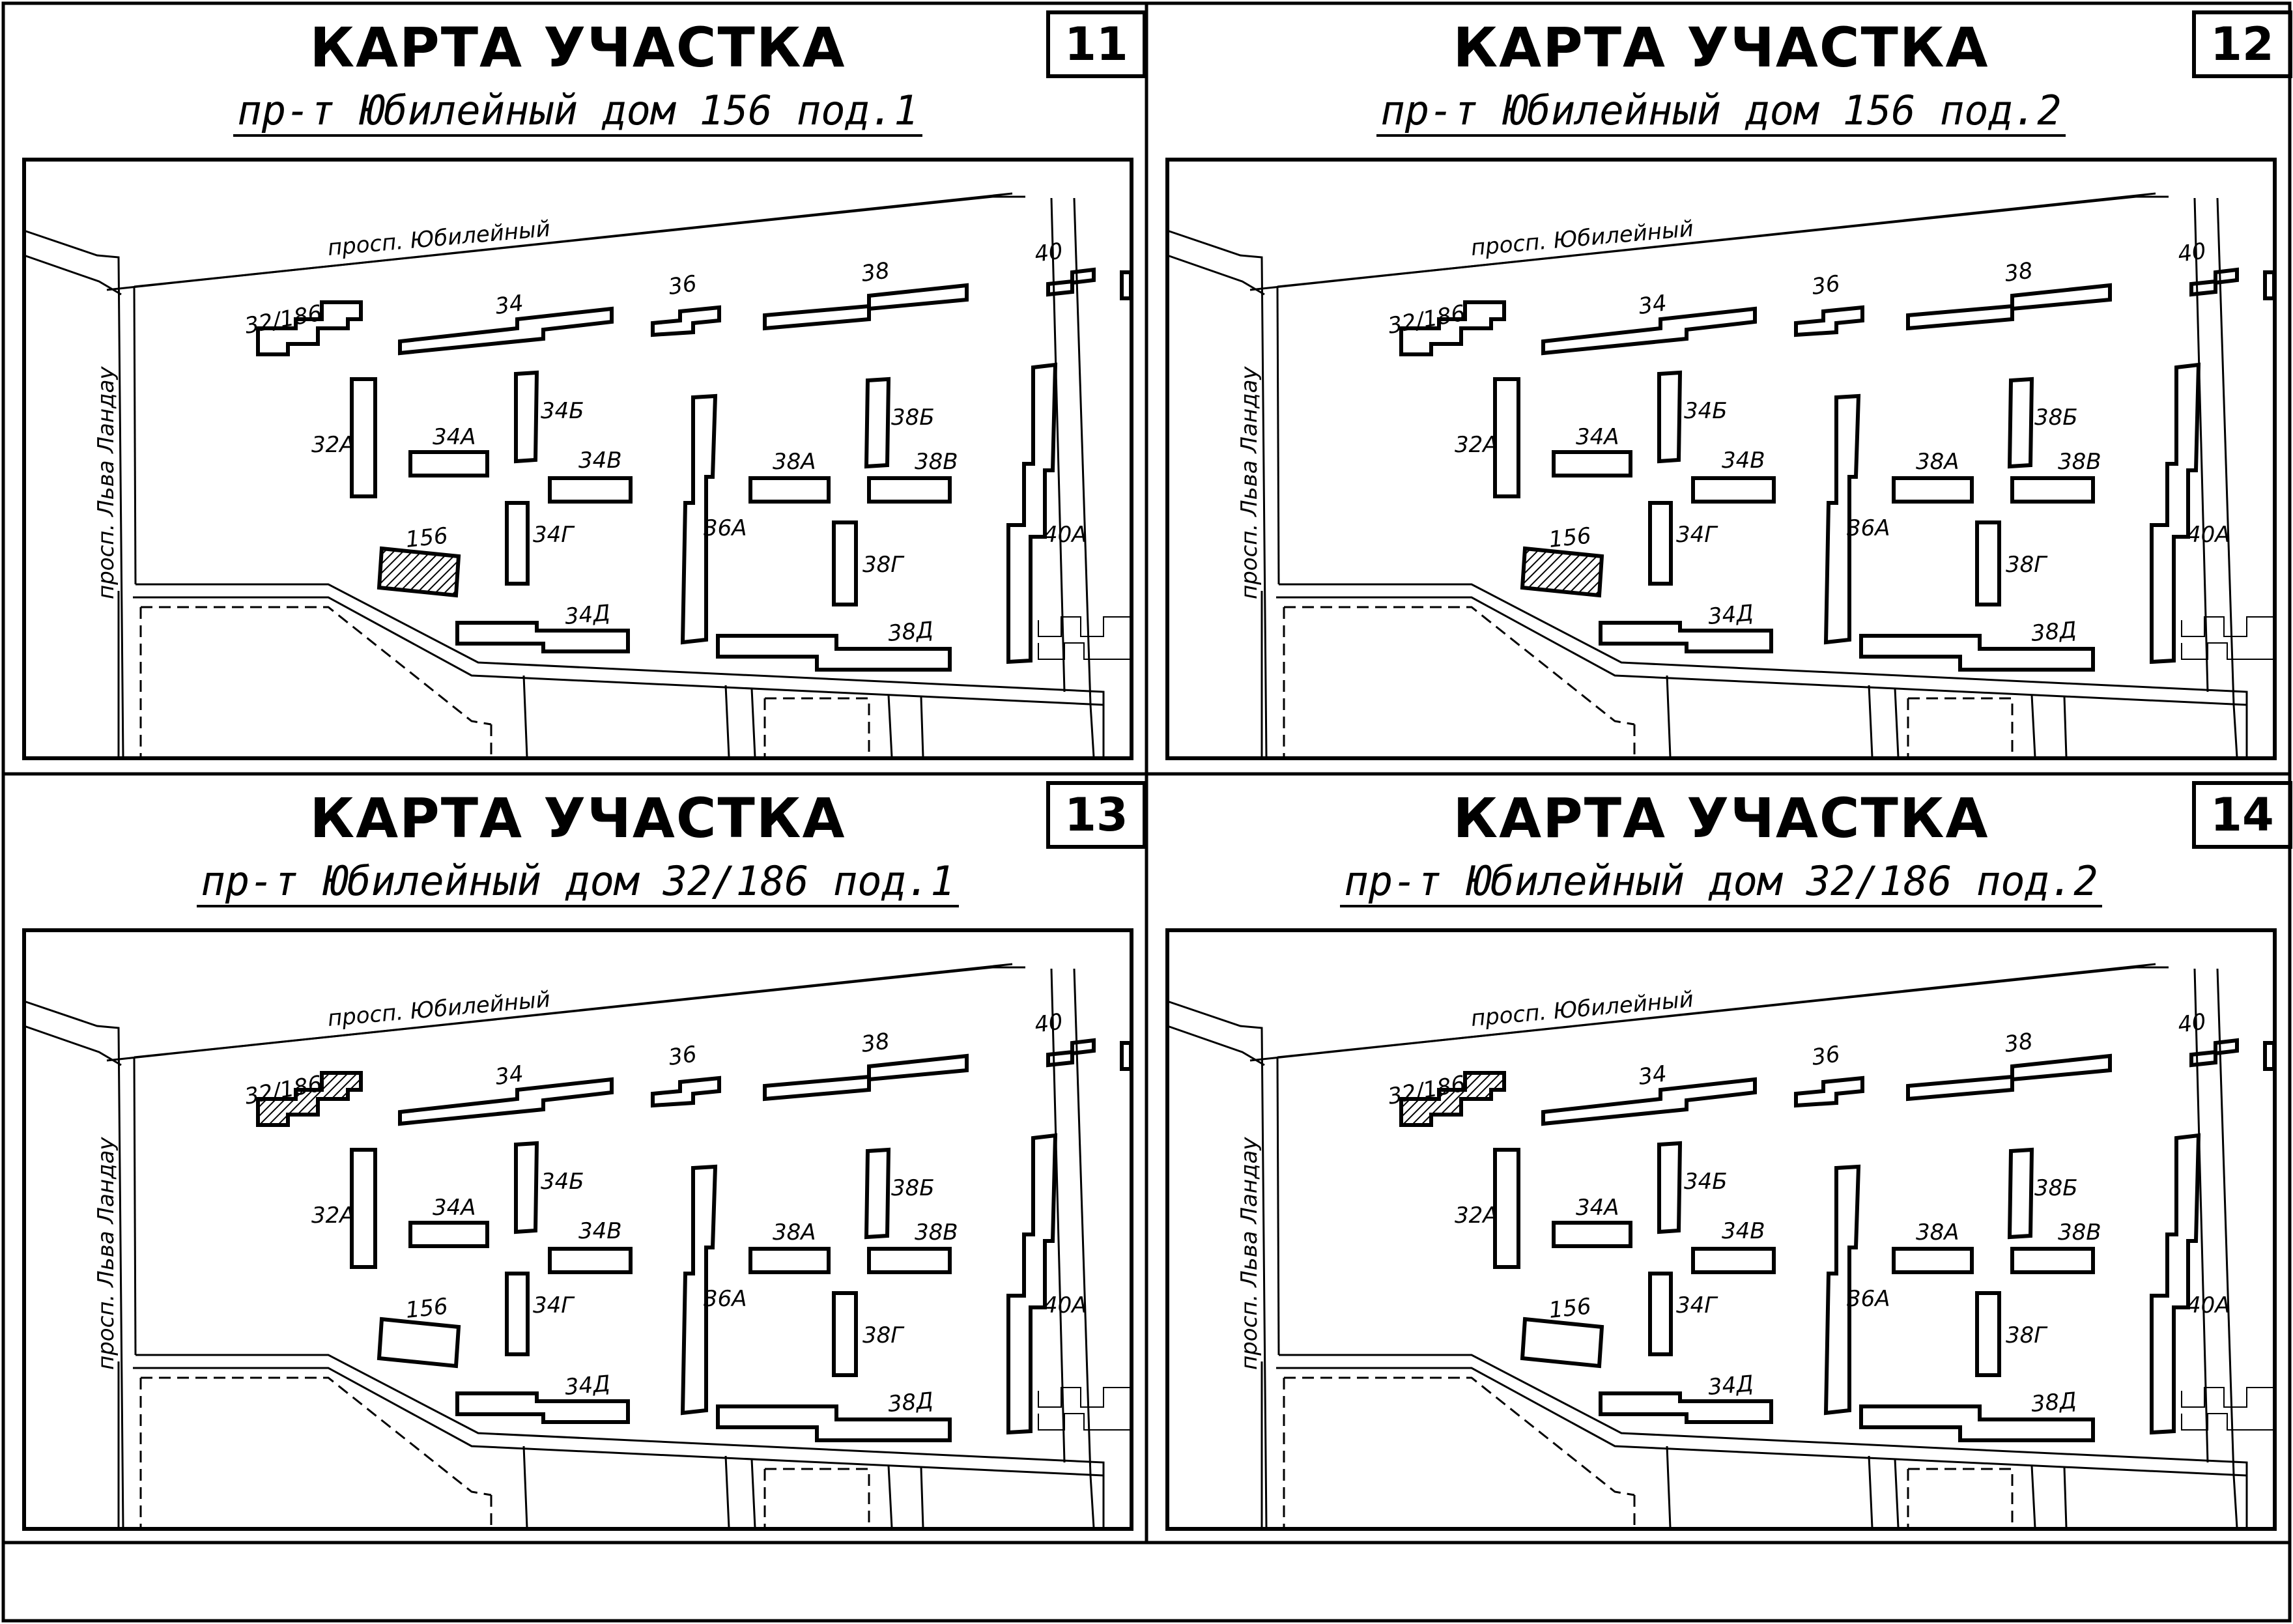 The height and width of the screenshot is (1624, 2293). Describe the element at coordinates (2175, 1284) in the screenshot. I see `building-40a` at that location.